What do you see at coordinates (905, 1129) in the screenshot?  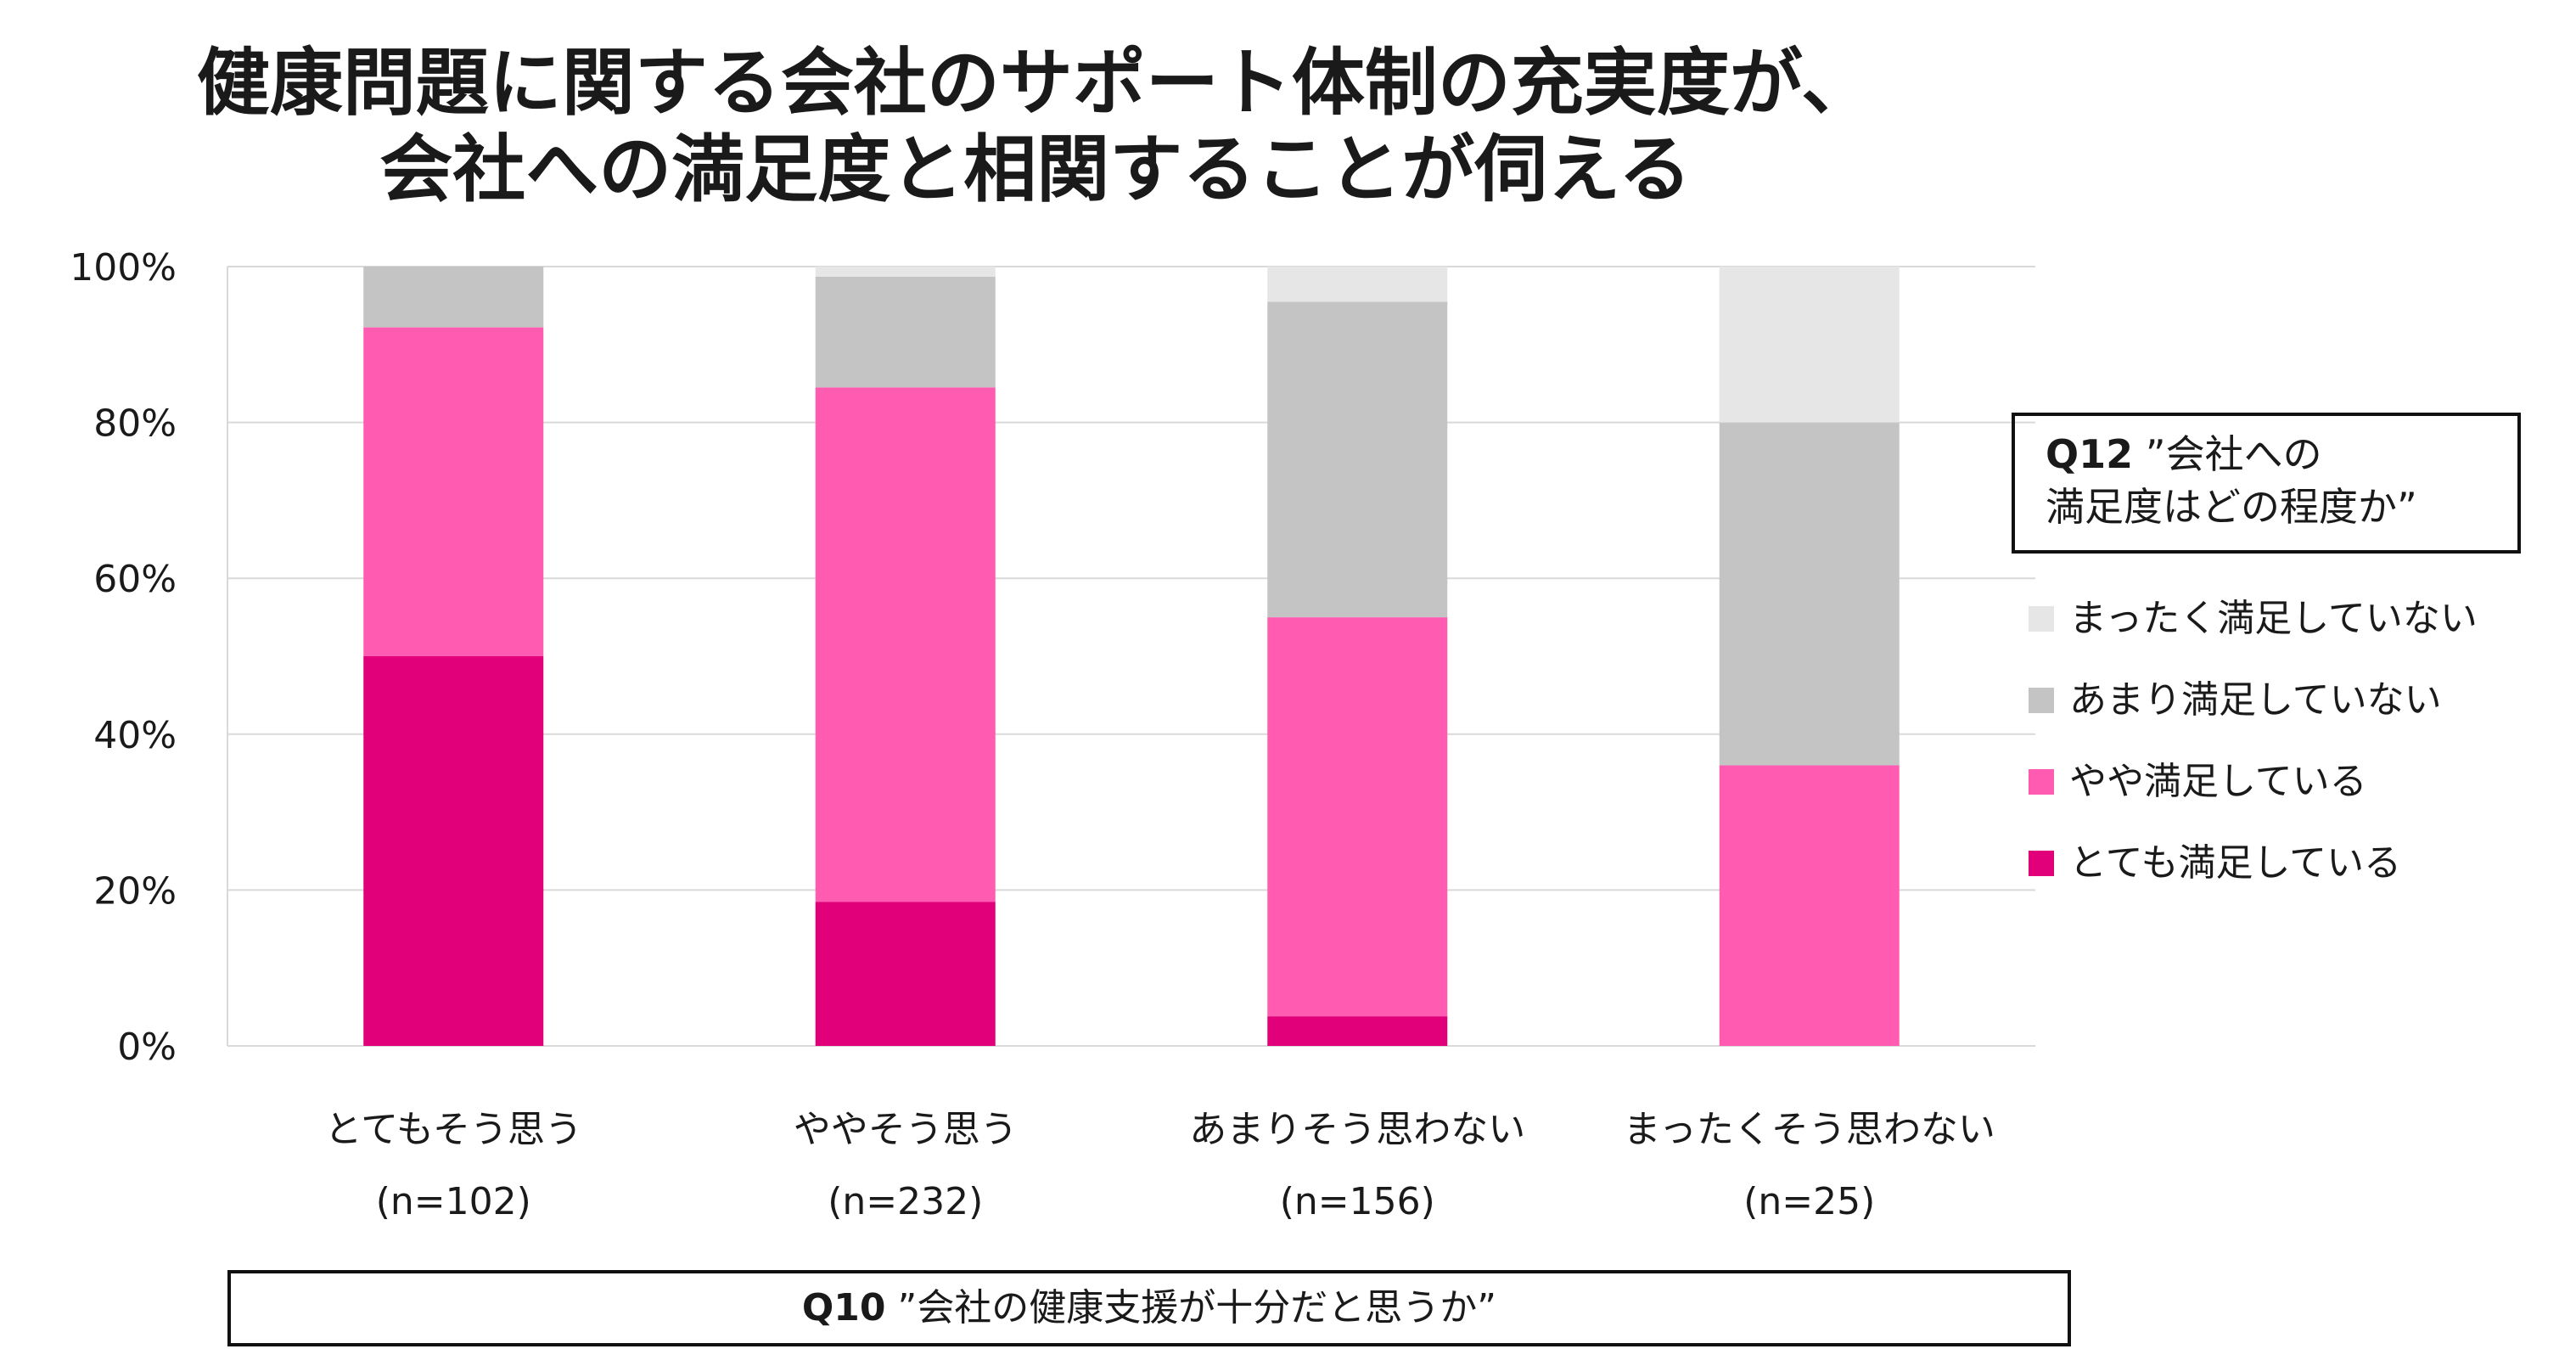 I see `x-category-label: ややそう思う` at bounding box center [905, 1129].